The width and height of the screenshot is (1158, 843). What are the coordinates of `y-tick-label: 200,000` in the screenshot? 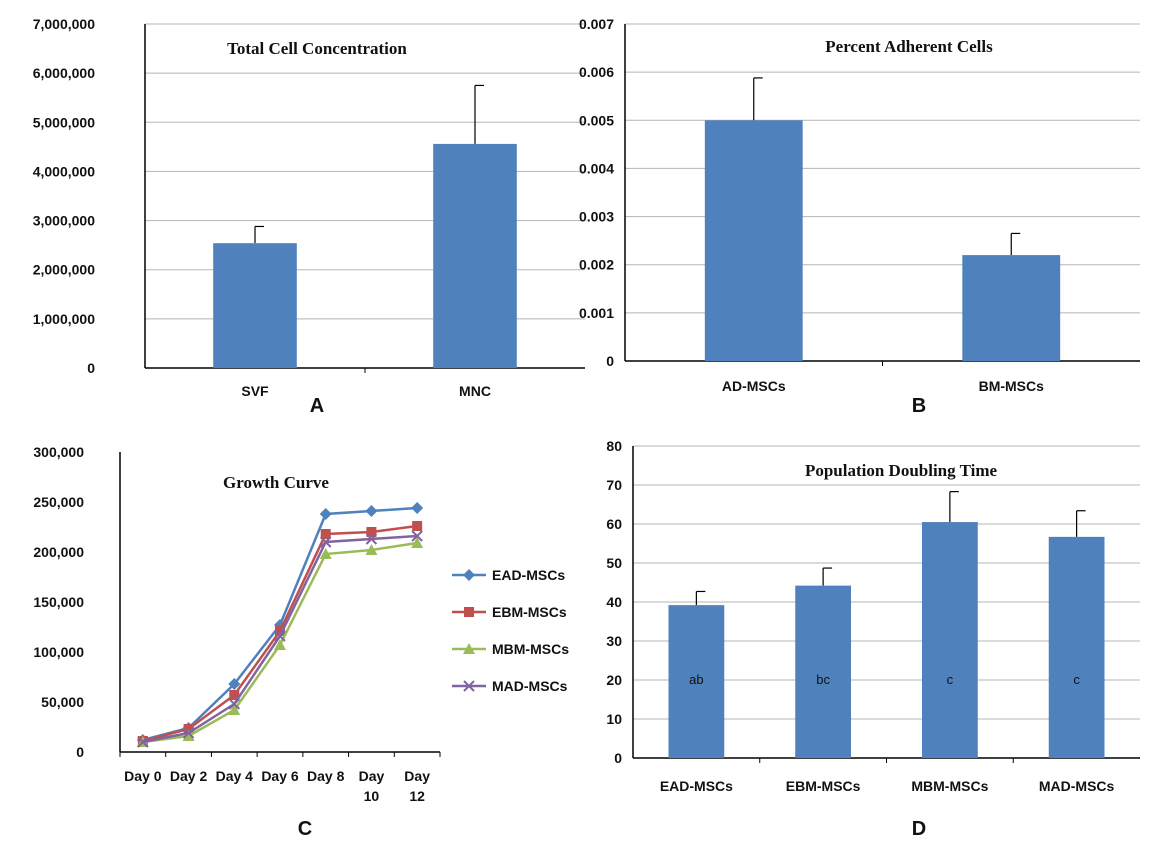 It's located at (58, 552).